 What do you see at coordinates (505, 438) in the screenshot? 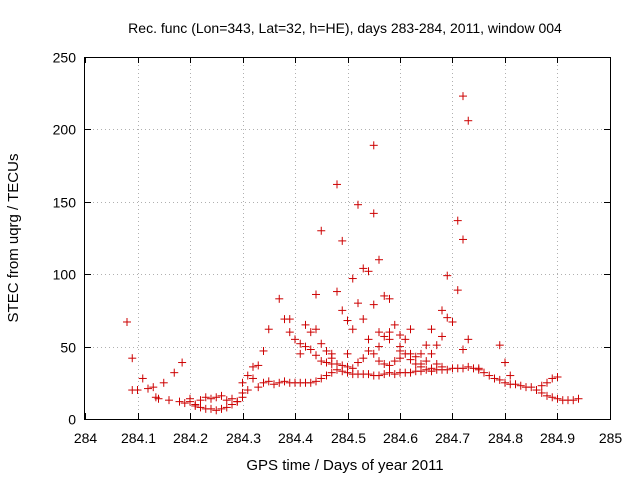
I see `x-tick-label: 284.8` at bounding box center [505, 438].